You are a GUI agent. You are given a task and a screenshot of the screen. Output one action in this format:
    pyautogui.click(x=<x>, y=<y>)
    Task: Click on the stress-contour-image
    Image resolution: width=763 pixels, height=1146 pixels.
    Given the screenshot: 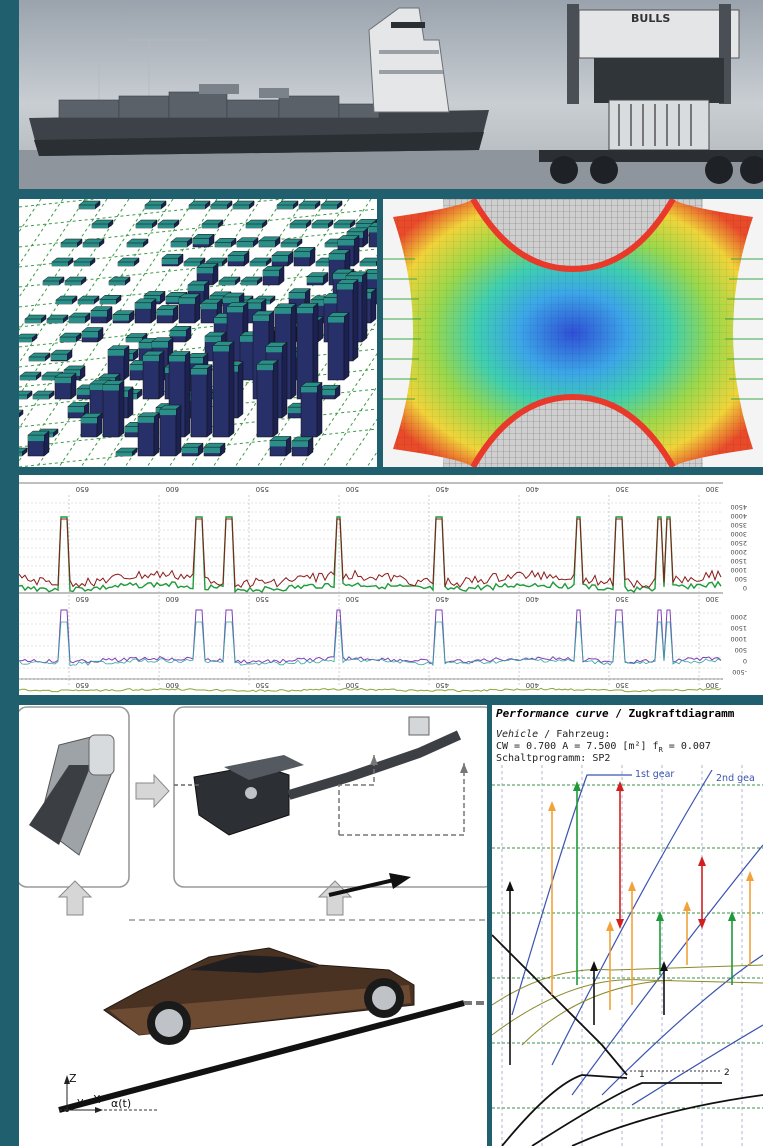 What is the action you would take?
    pyautogui.click(x=573, y=333)
    